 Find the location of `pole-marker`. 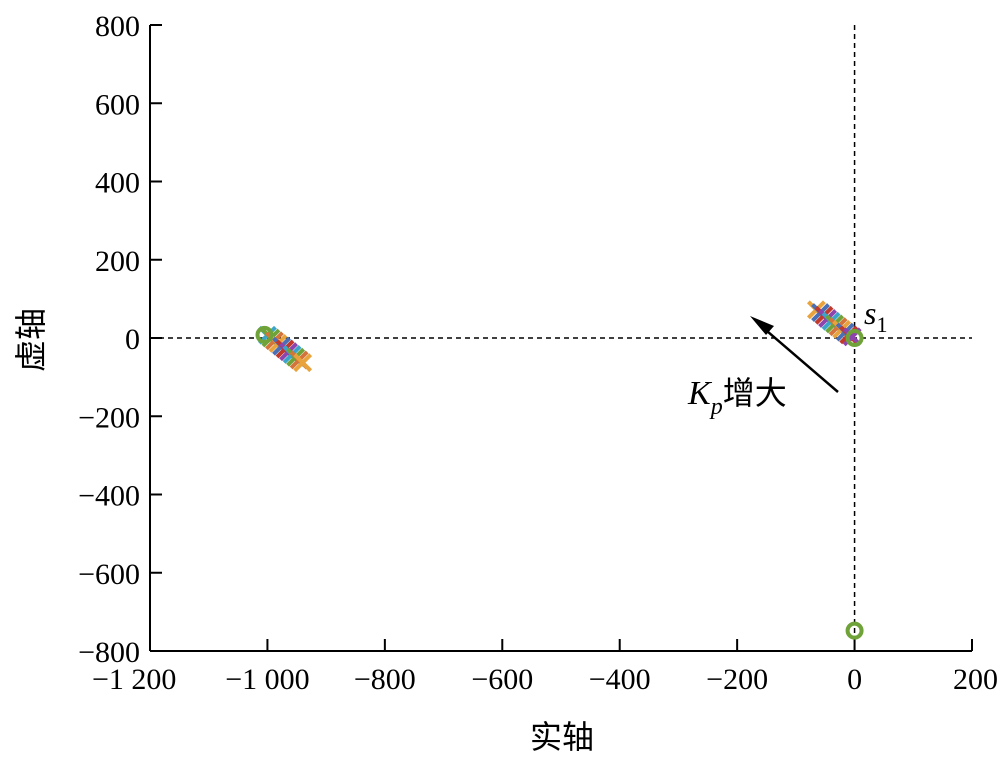

pole-marker is located at coordinates (303, 363).